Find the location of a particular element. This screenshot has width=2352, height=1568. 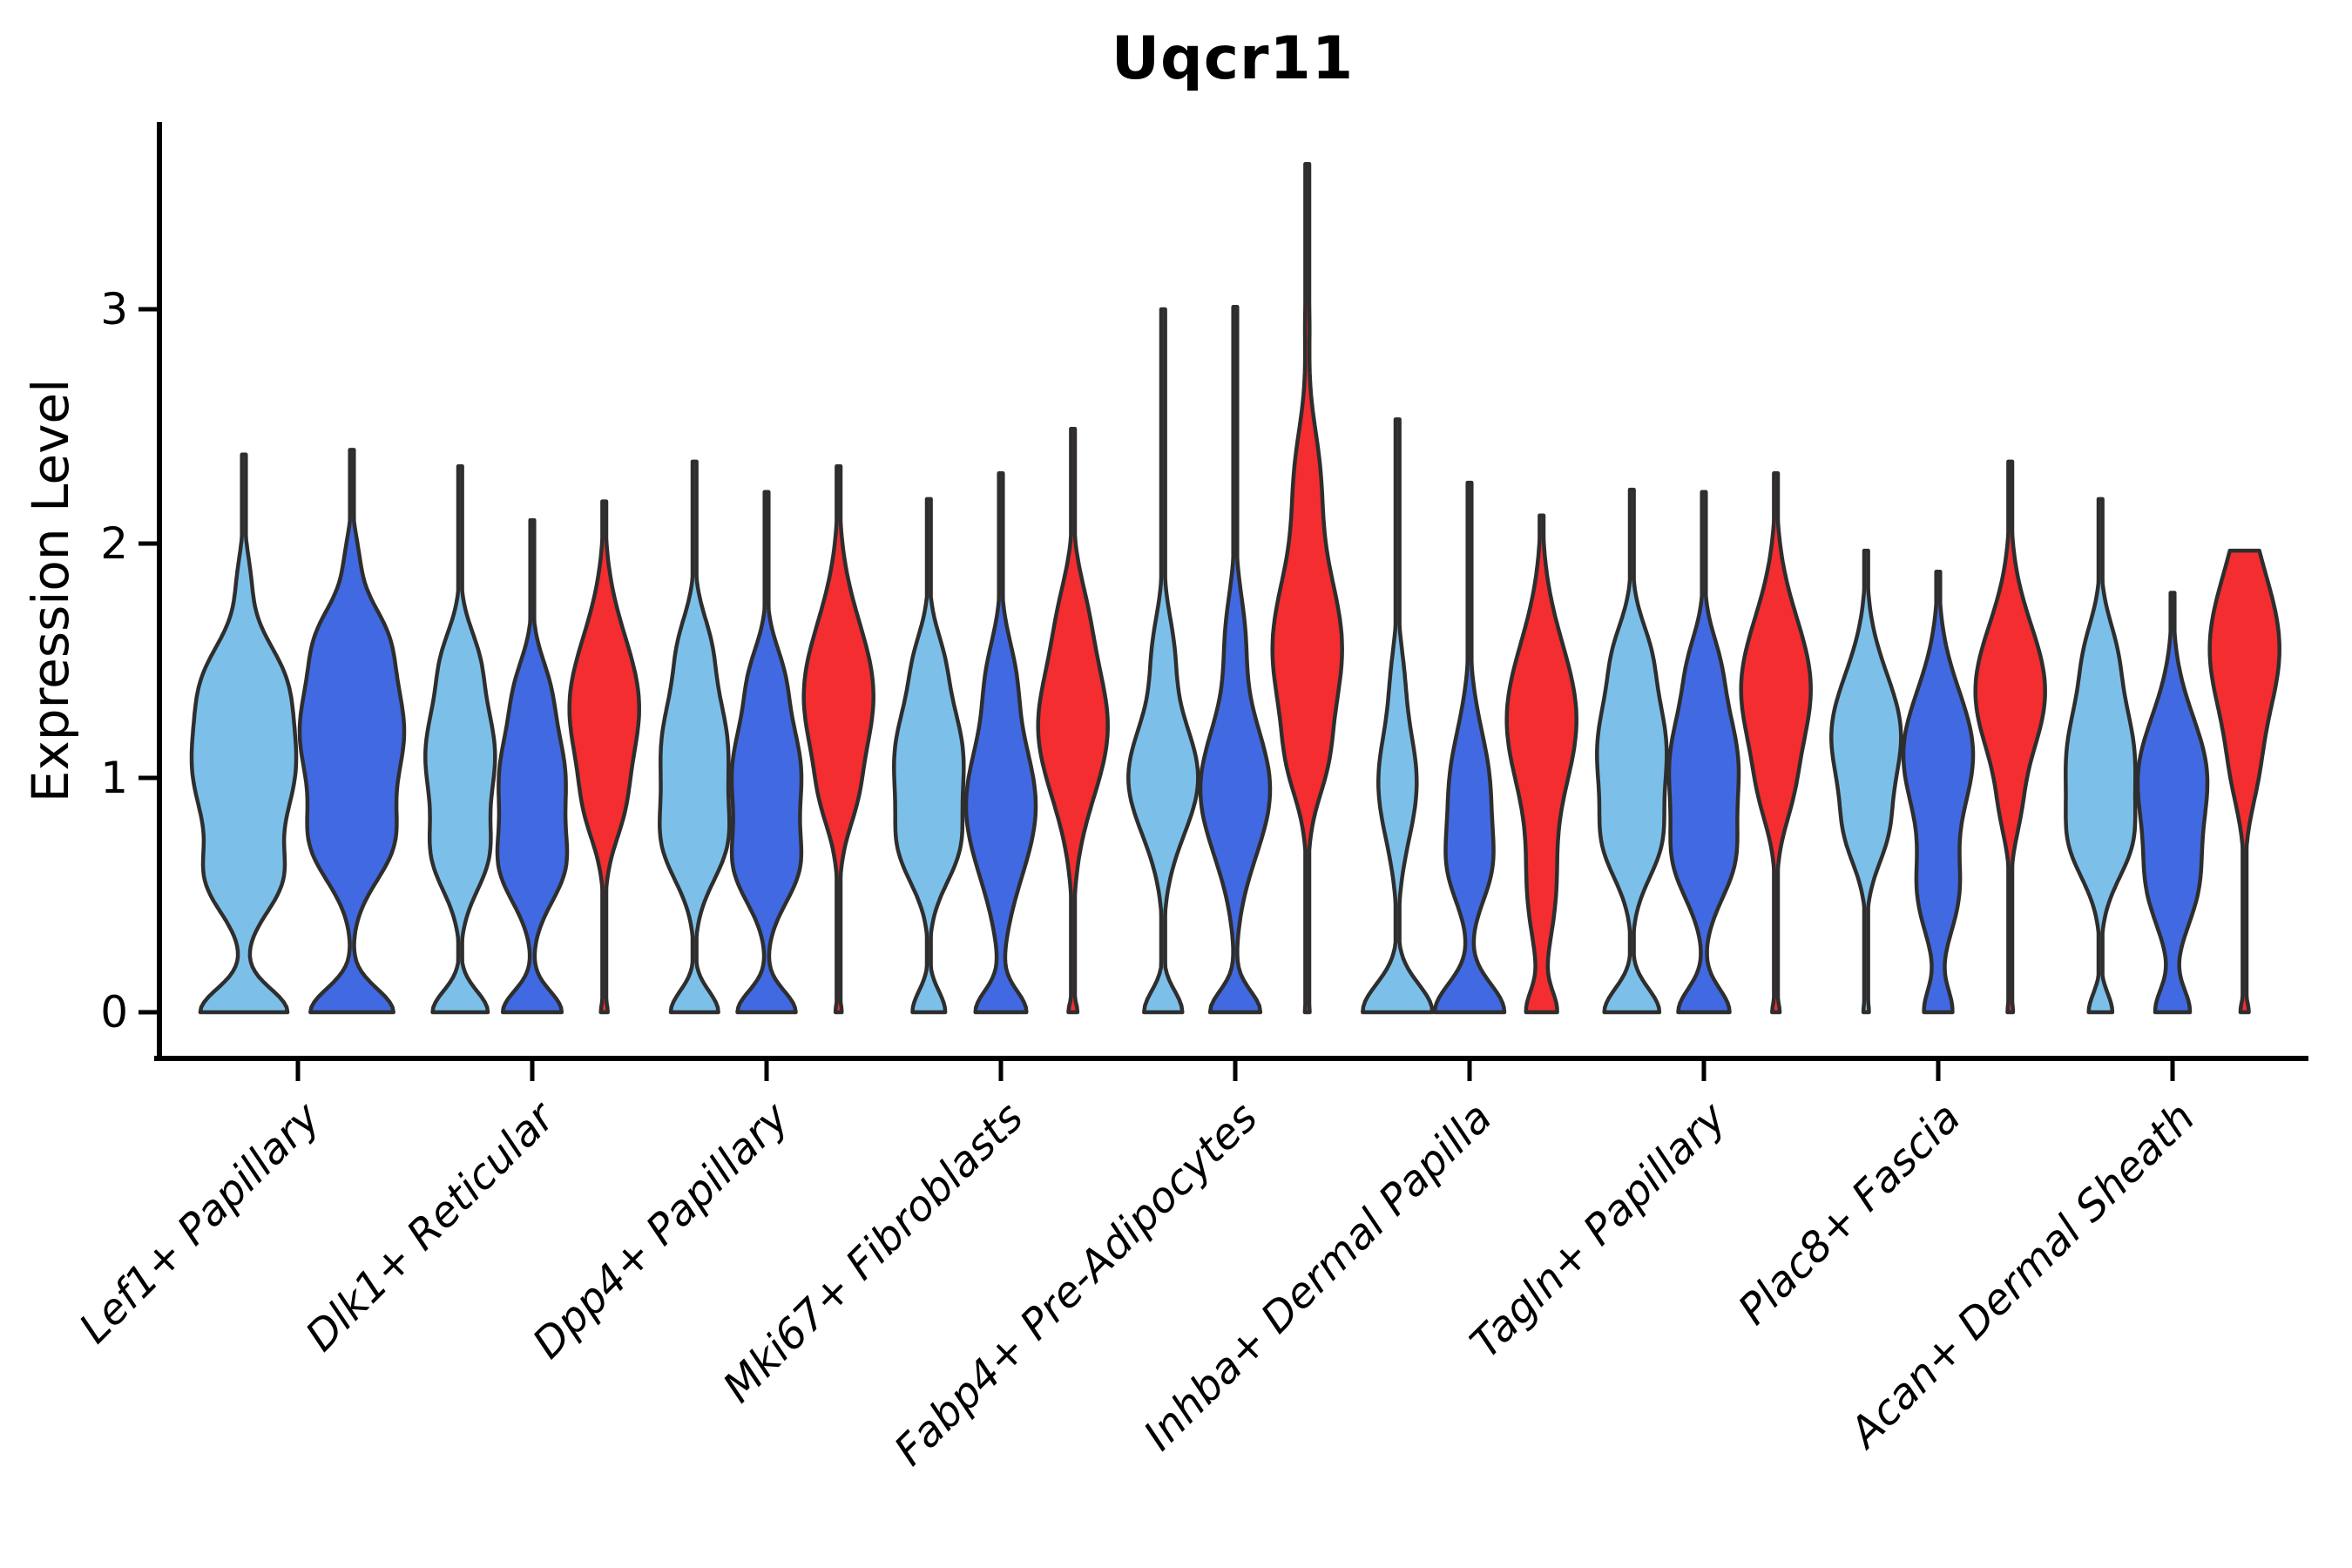

violin-1-light_blue is located at coordinates (244, 733).